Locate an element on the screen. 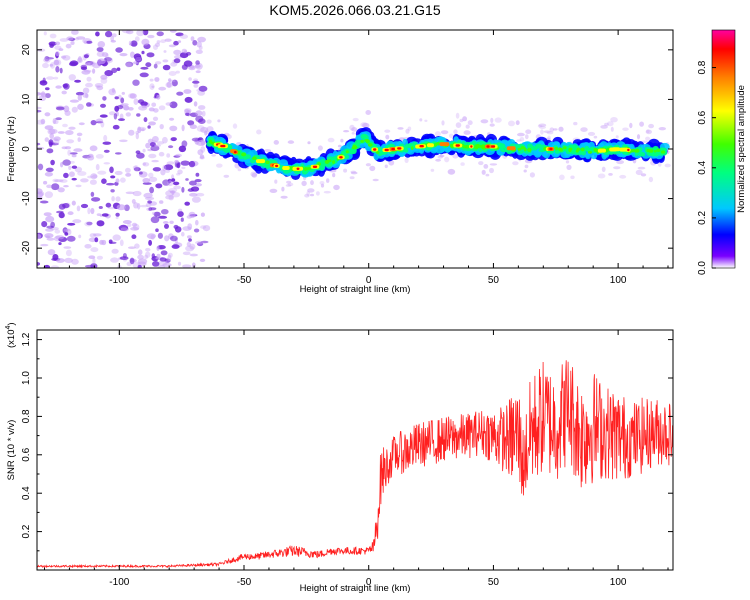 The width and height of the screenshot is (750, 600). ridge-core-peak is located at coordinates (488, 146).